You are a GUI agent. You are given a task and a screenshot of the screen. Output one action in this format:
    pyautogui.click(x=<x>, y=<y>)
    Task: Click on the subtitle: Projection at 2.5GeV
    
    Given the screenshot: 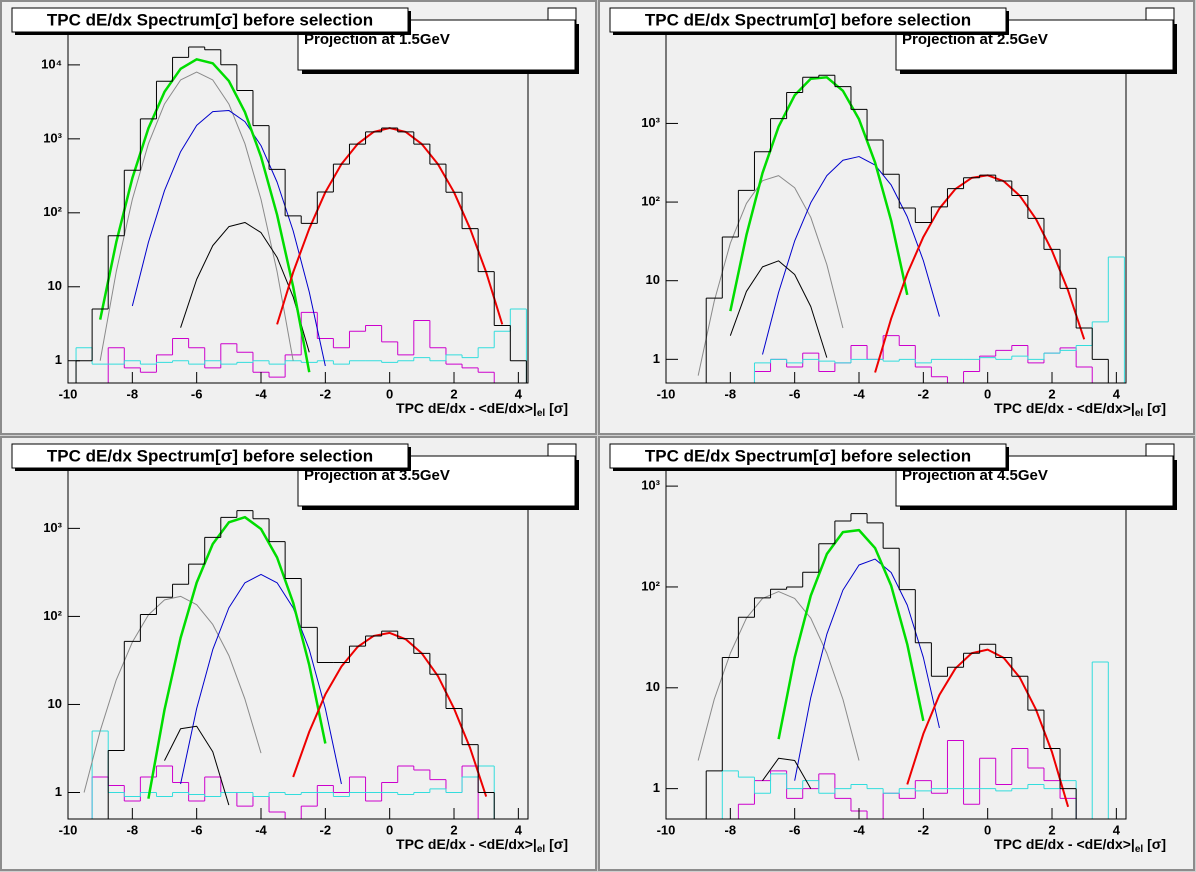 What is the action you would take?
    pyautogui.click(x=975, y=39)
    